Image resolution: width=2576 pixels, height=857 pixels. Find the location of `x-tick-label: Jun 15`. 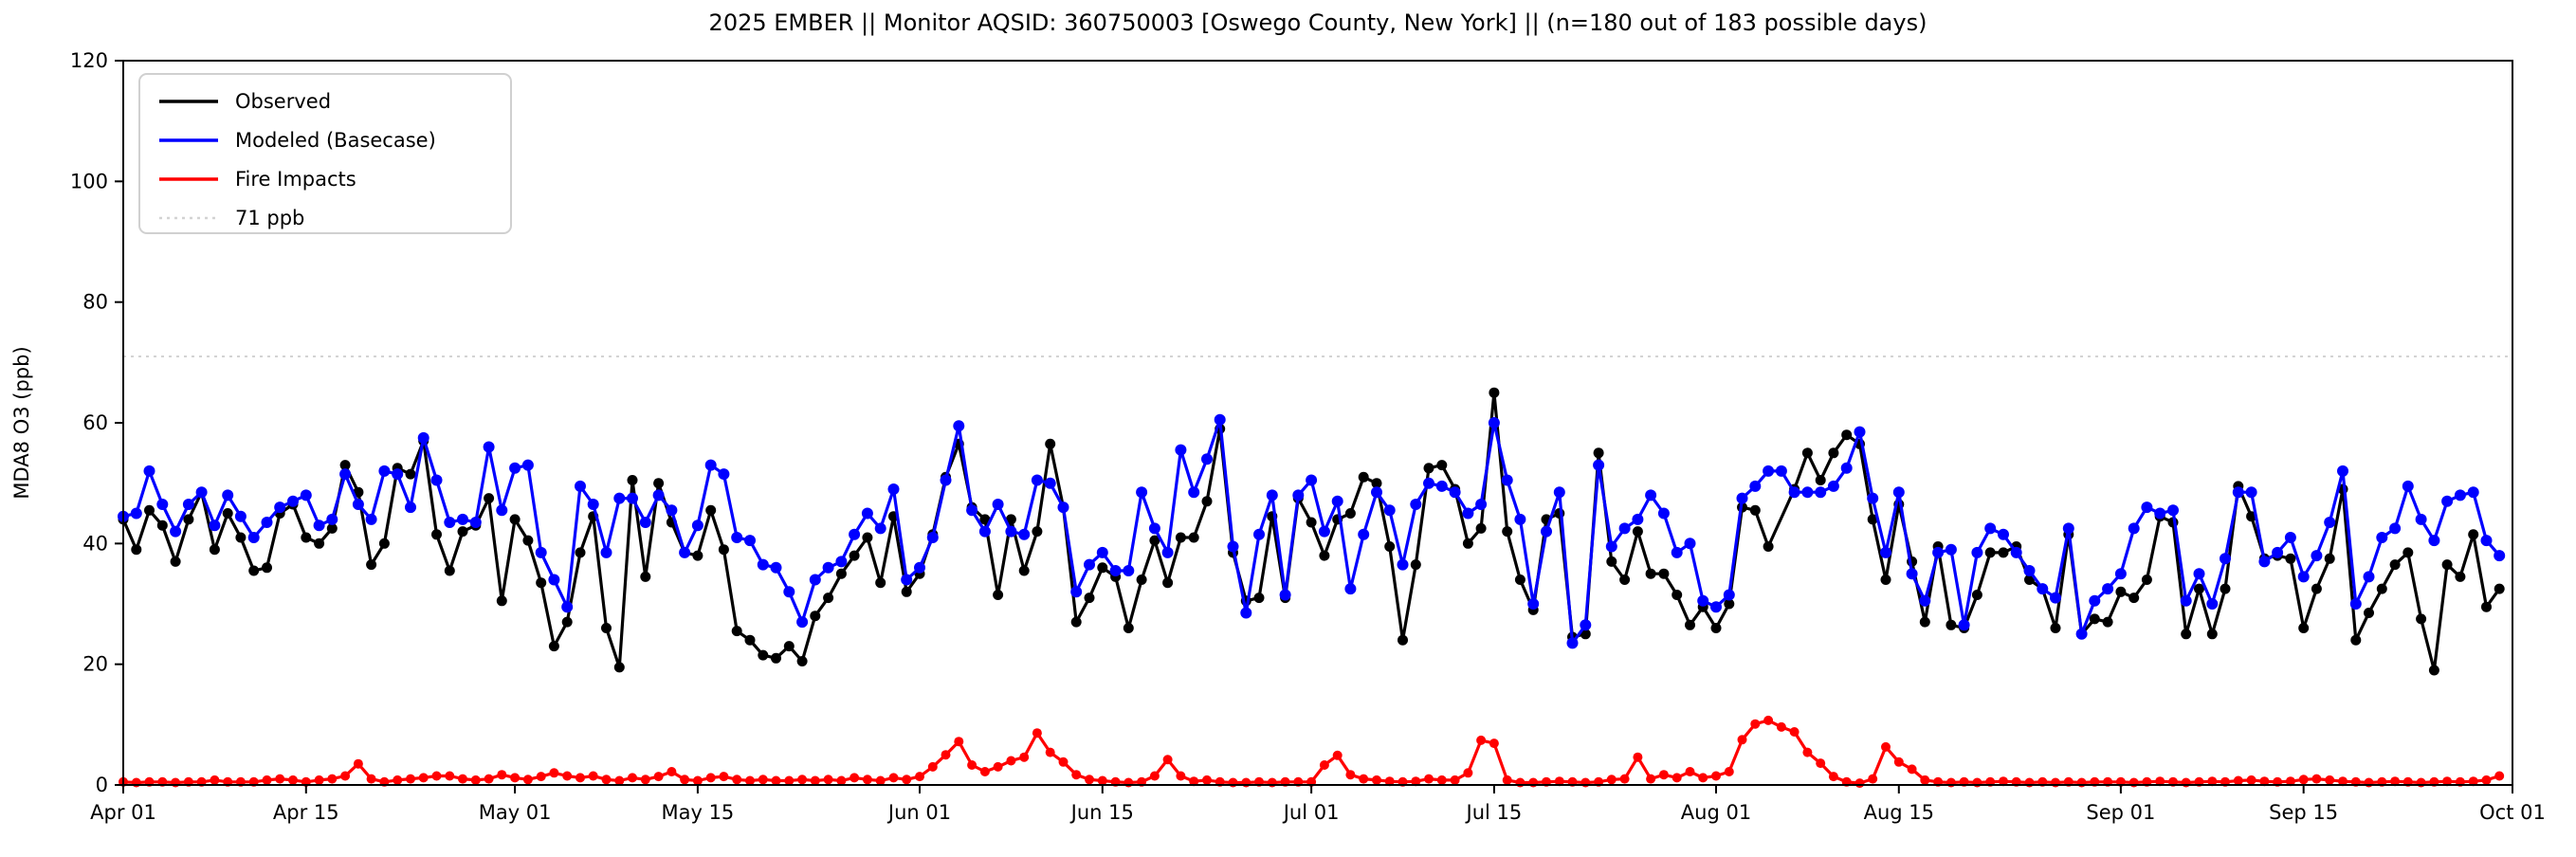

x-tick-label: Jun 15 is located at coordinates (1101, 812).